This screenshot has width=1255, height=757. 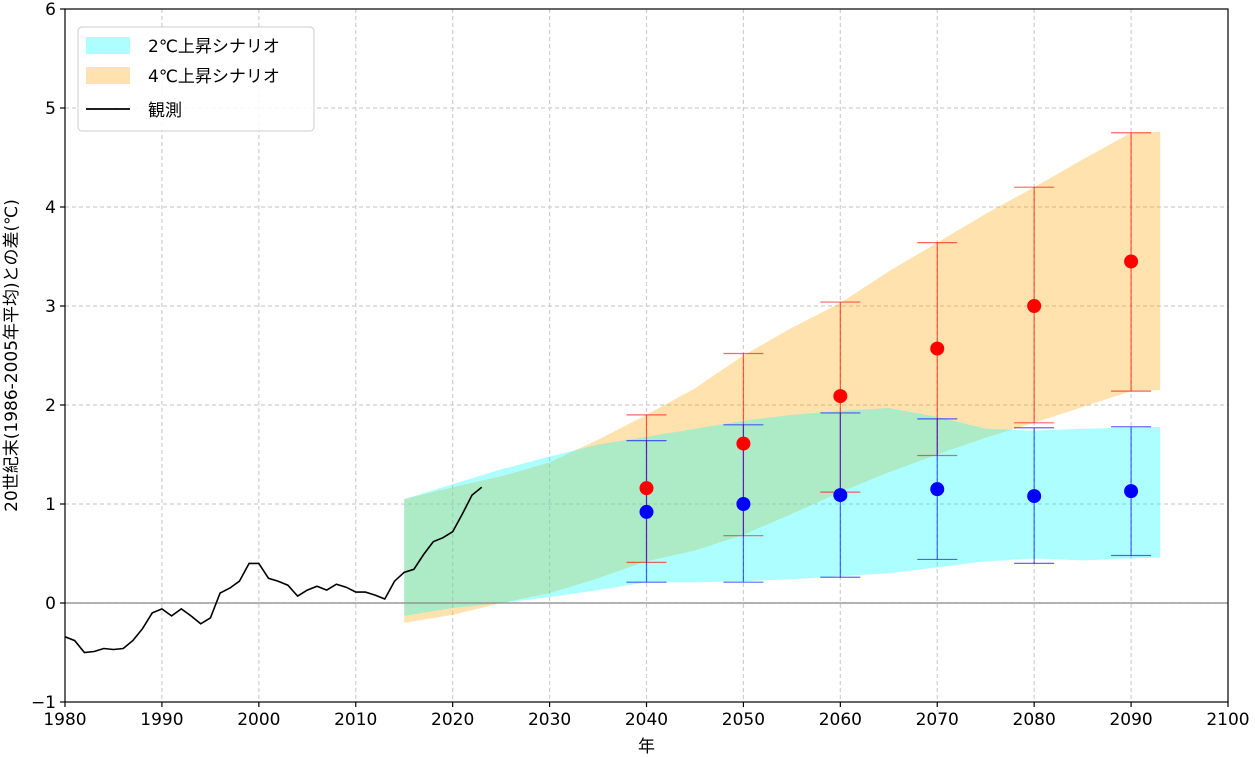 What do you see at coordinates (1034, 496) in the screenshot?
I see `point-2c-2080` at bounding box center [1034, 496].